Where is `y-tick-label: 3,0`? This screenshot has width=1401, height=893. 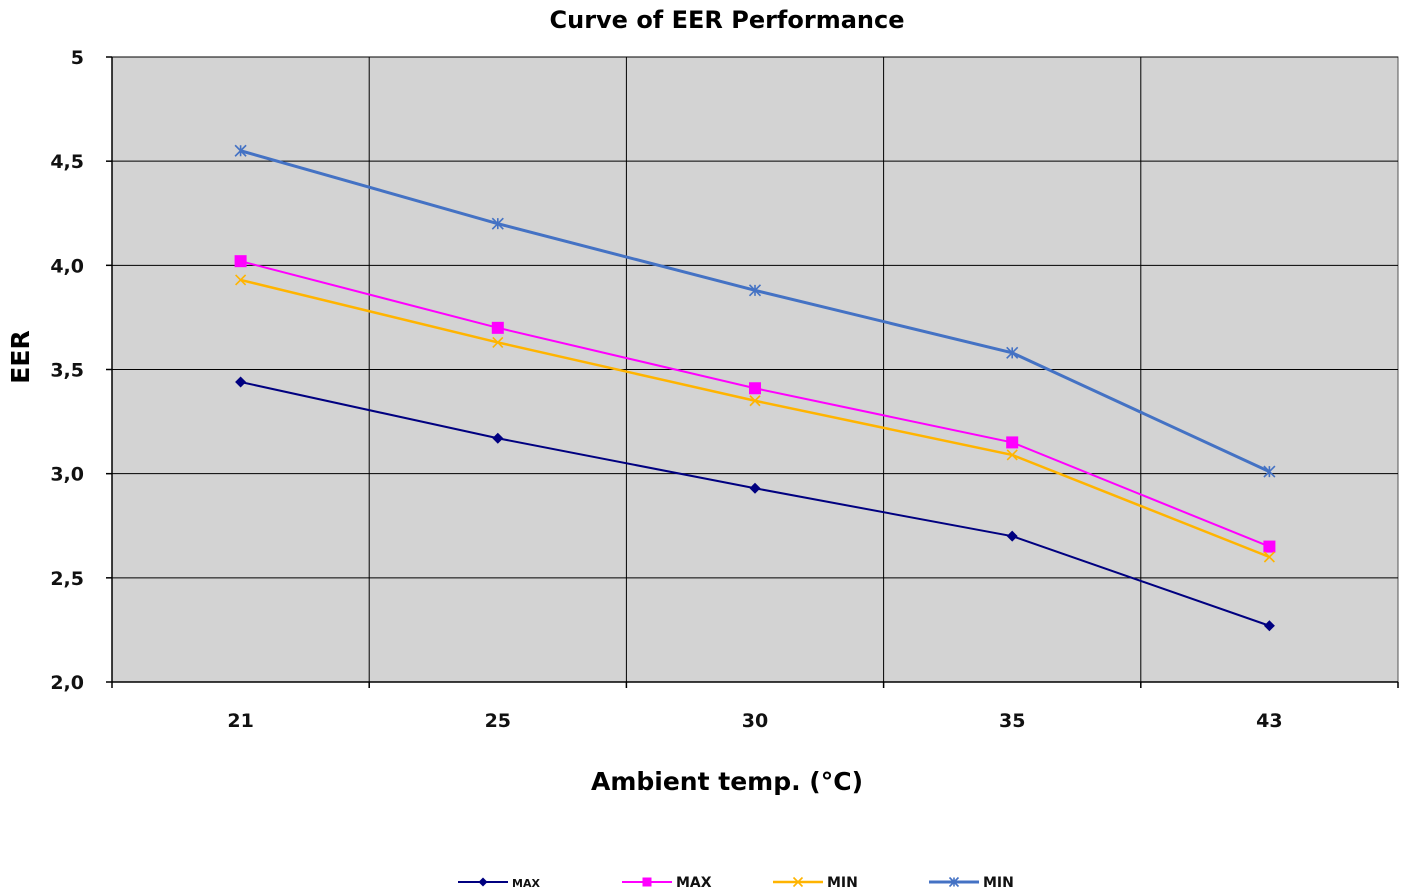 y-tick-label: 3,0 is located at coordinates (67, 475).